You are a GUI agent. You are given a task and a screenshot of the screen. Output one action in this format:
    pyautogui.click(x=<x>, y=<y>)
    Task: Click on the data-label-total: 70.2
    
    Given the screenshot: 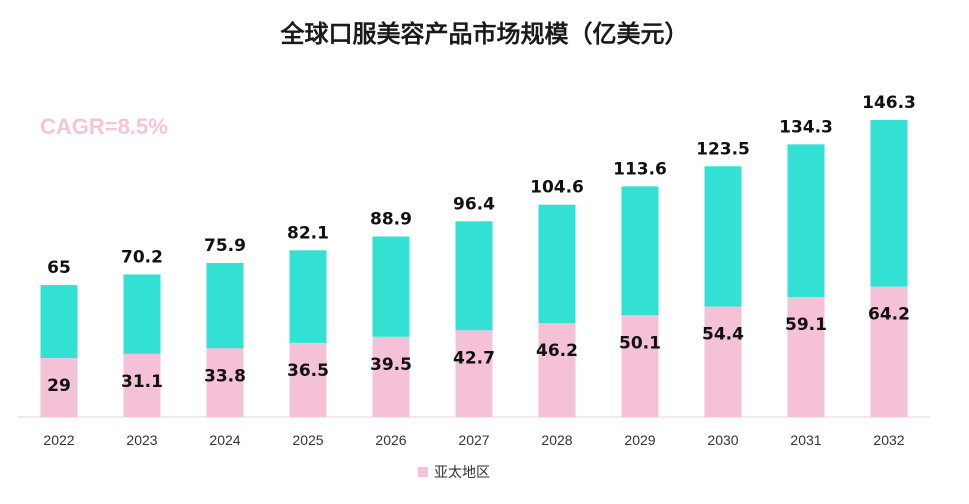 What is the action you would take?
    pyautogui.click(x=142, y=257)
    